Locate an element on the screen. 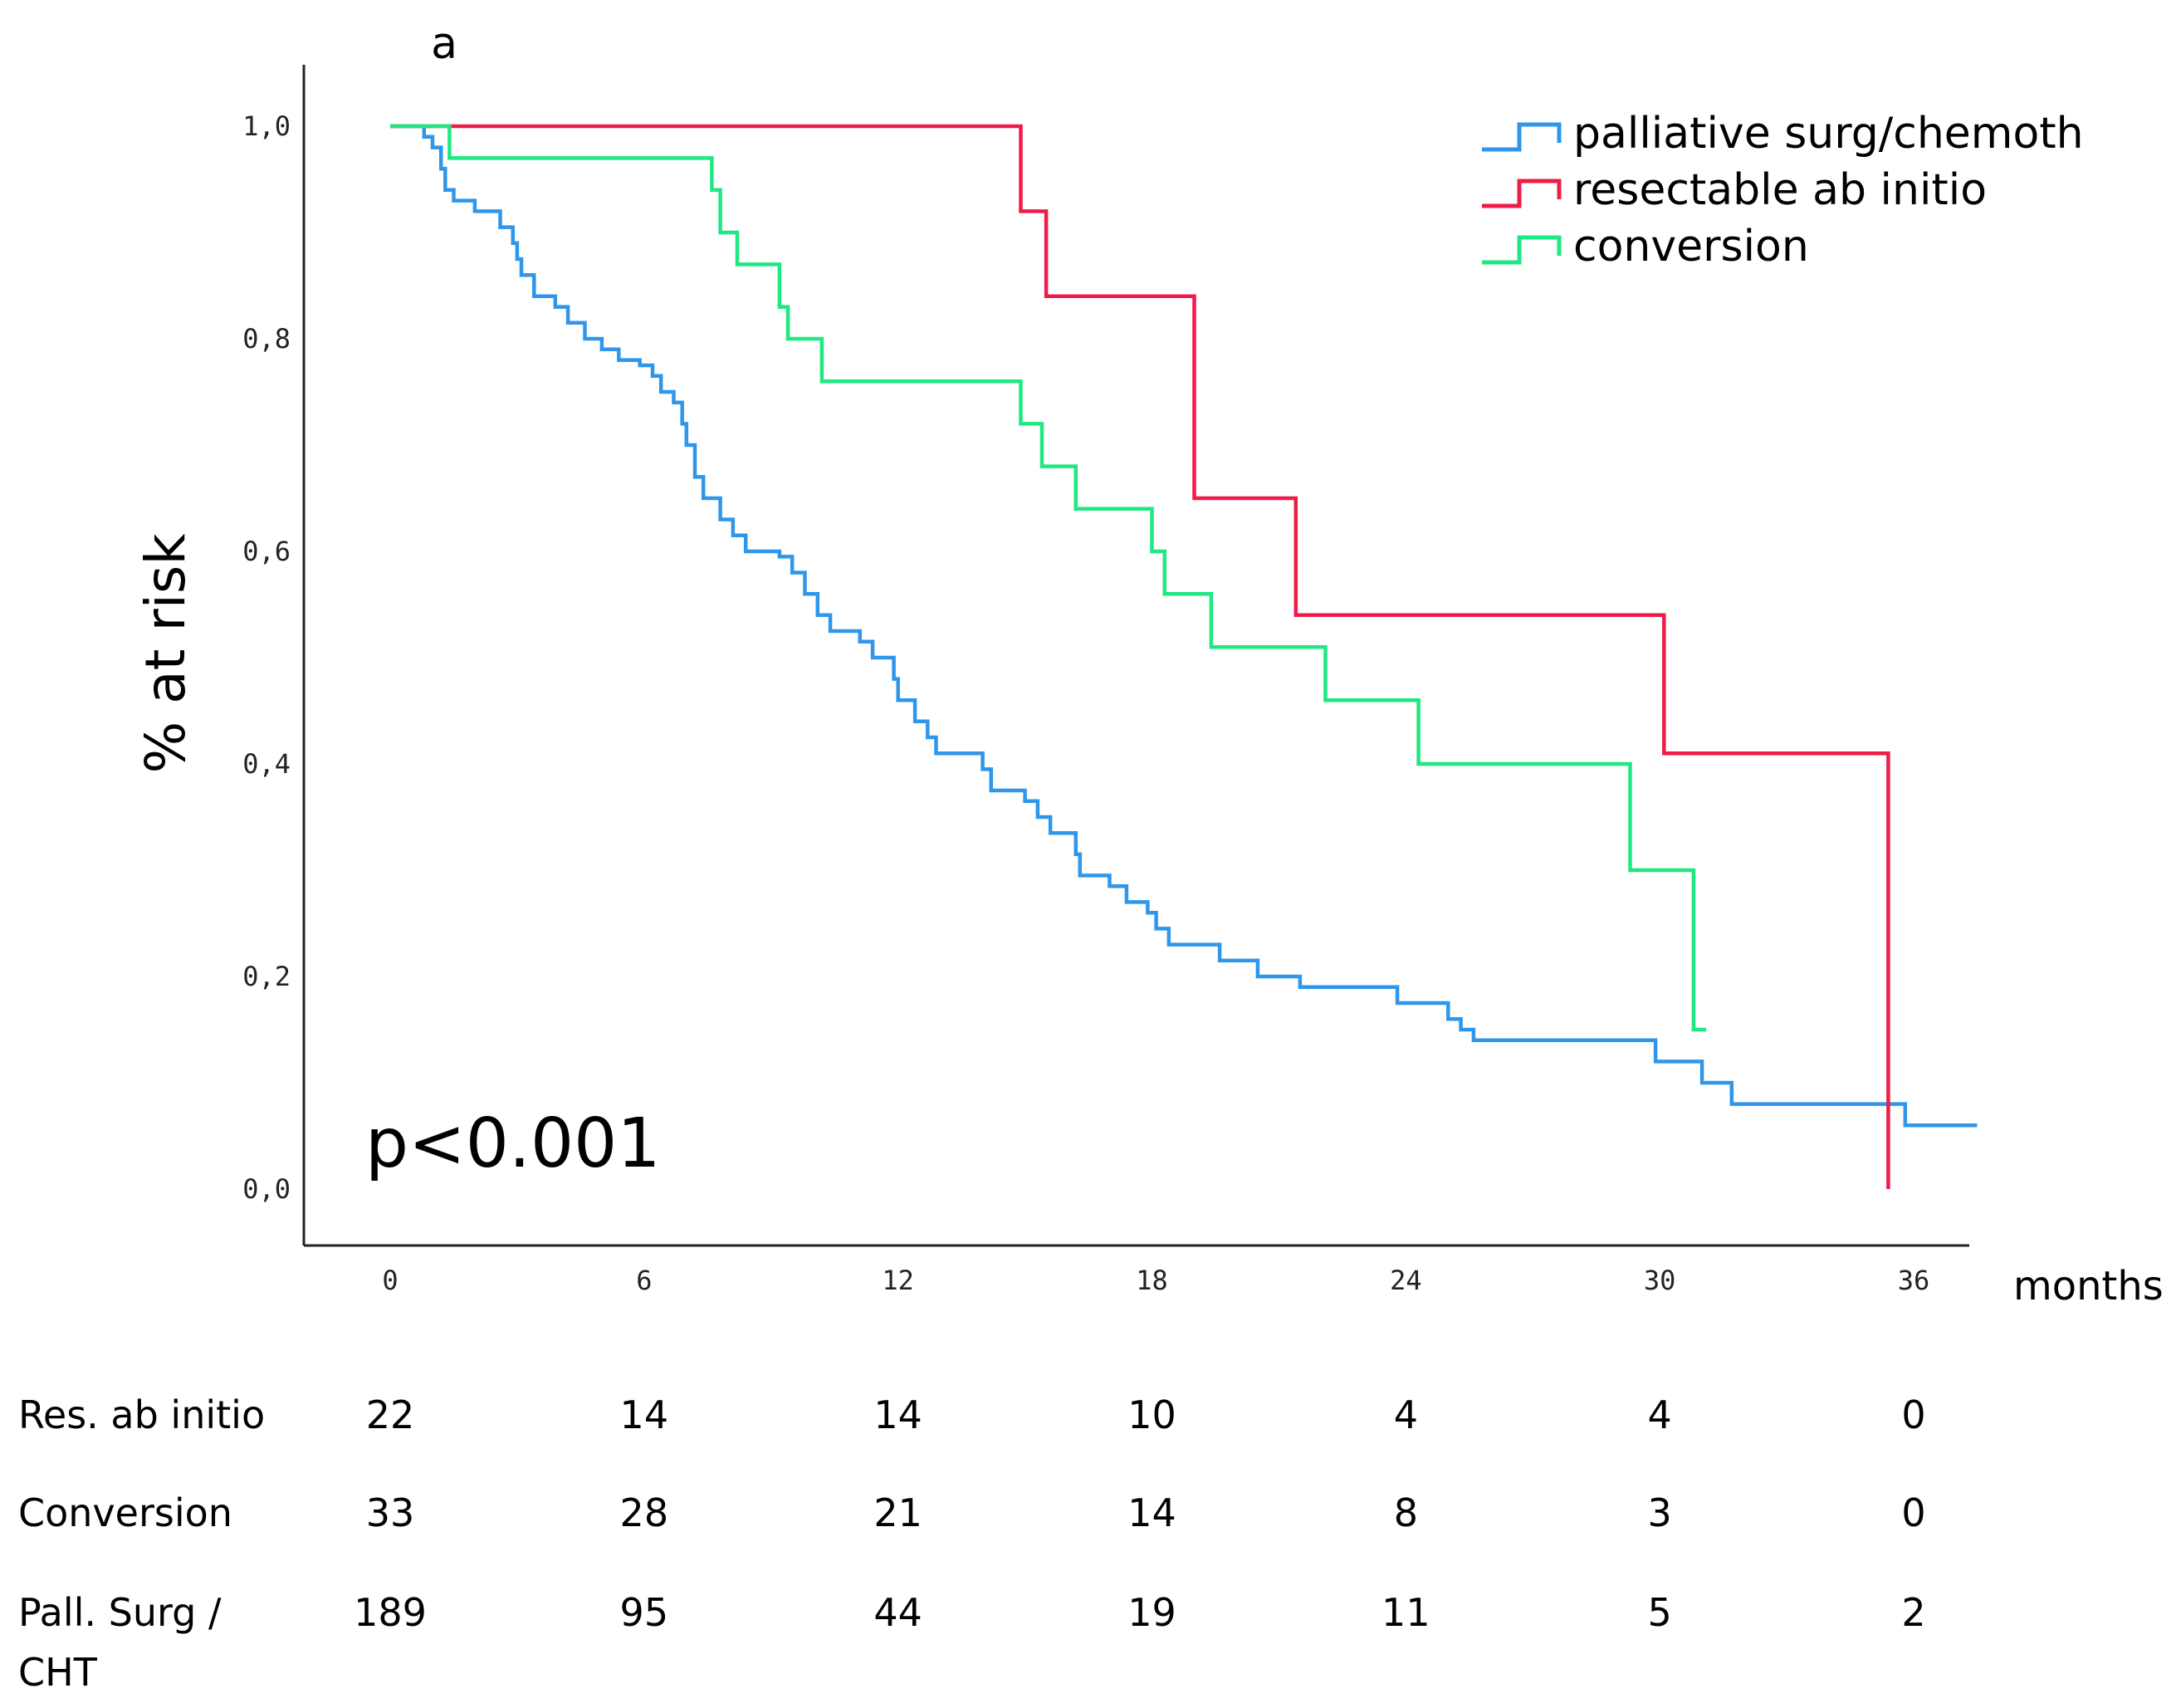 Image resolution: width=2176 pixels, height=1708 pixels. x-tick-label: 12 is located at coordinates (898, 1280).